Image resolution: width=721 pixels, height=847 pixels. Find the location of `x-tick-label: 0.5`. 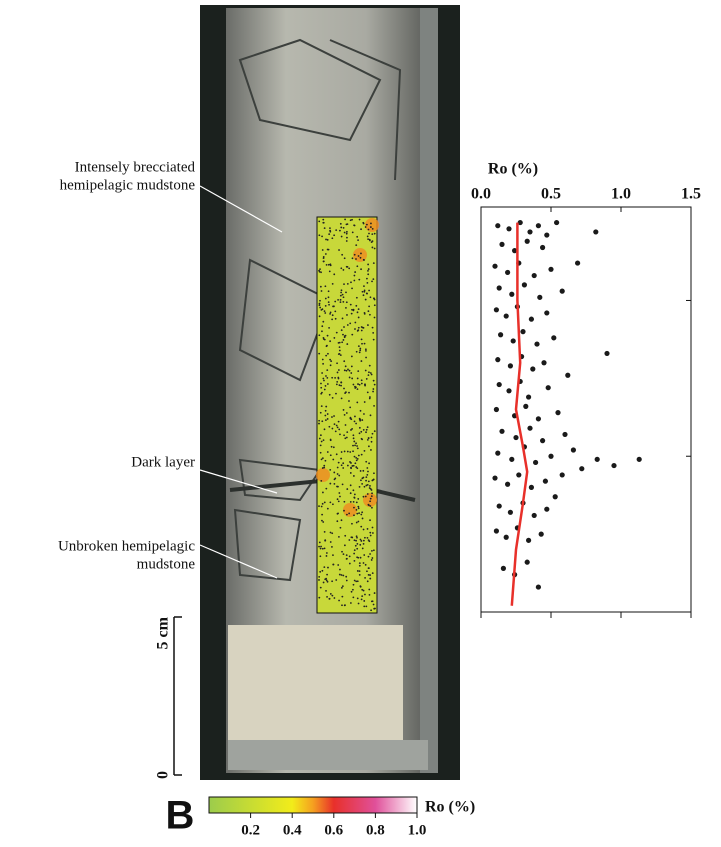

x-tick-label: 0.5 is located at coordinates (551, 194).